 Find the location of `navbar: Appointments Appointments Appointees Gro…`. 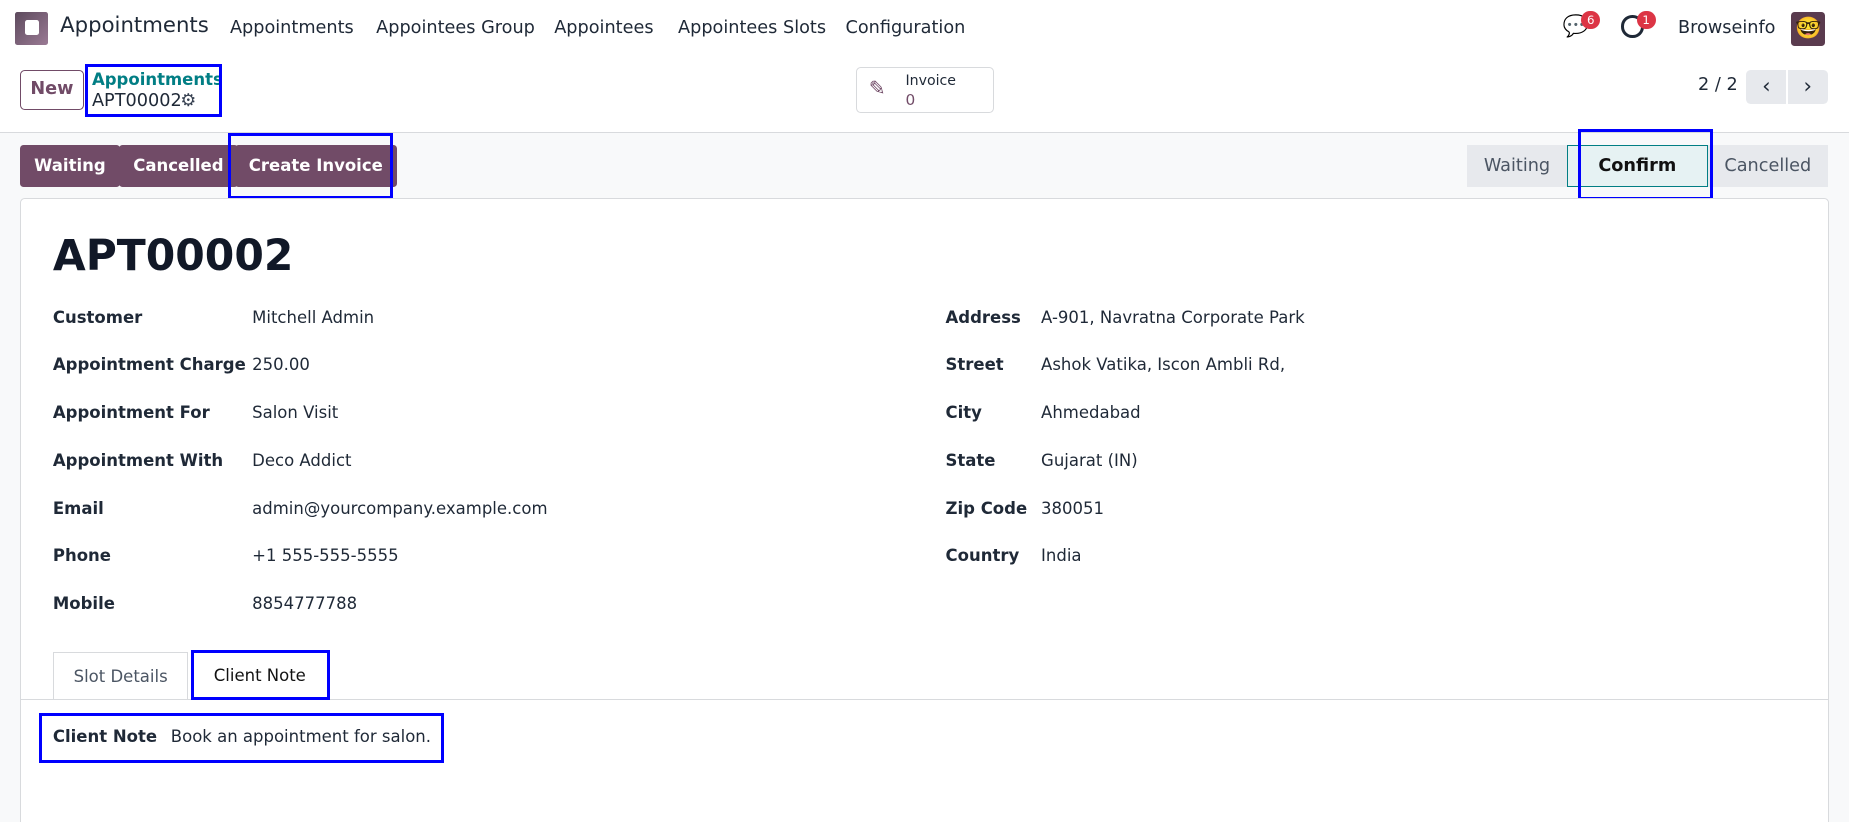

navbar: Appointments Appointments Appointees Gro… is located at coordinates (924, 27).